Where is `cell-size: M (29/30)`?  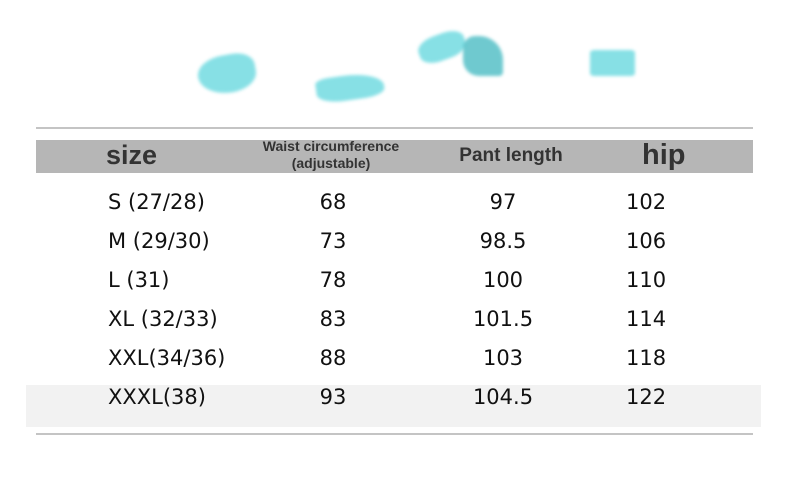 cell-size: M (29/30) is located at coordinates (159, 241).